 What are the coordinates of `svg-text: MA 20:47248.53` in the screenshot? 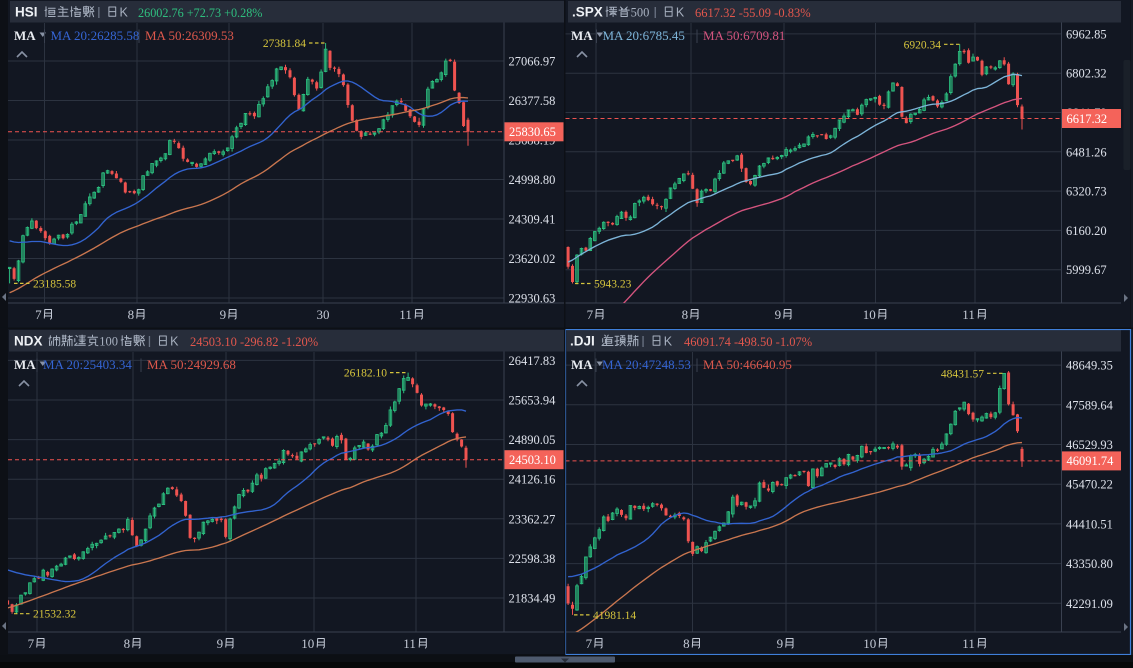 It's located at (646, 364).